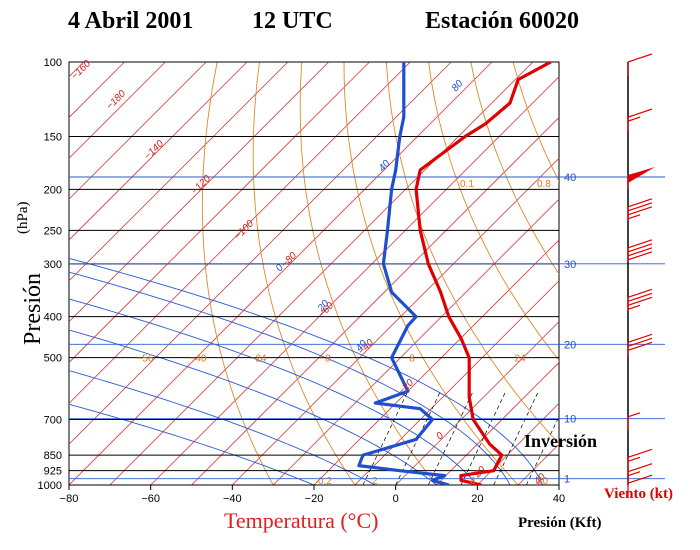 This screenshot has height=550, width=700. Describe the element at coordinates (570, 420) in the screenshot. I see `height-tick-label: 10` at that location.